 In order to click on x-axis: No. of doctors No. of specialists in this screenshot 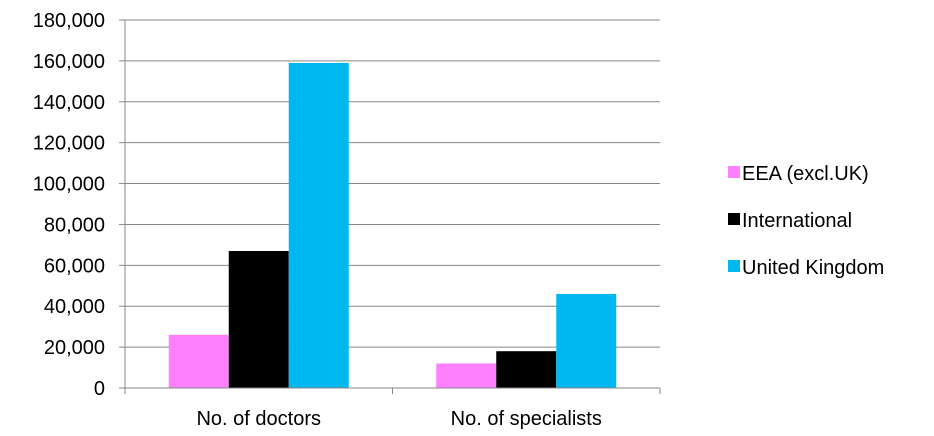, I will do `click(392, 408)`.